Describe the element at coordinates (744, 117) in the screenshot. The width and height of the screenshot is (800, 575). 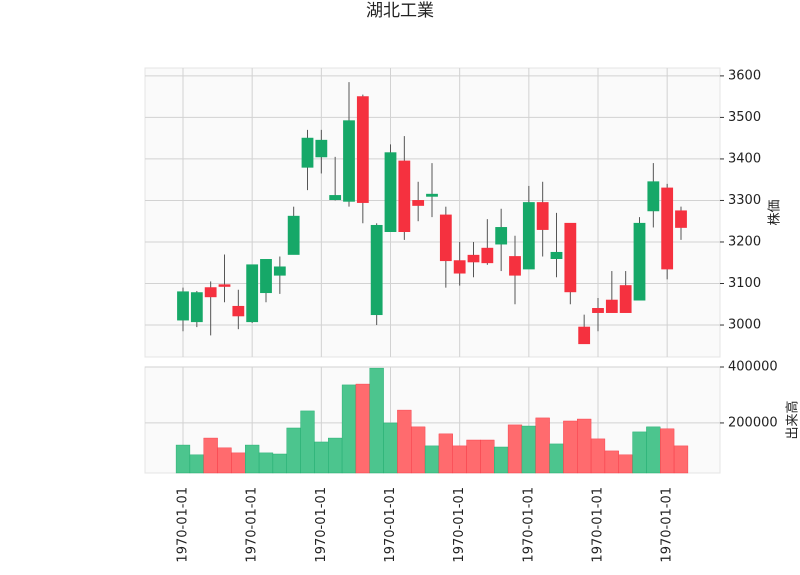
I see `y-tick-label: 3500` at that location.